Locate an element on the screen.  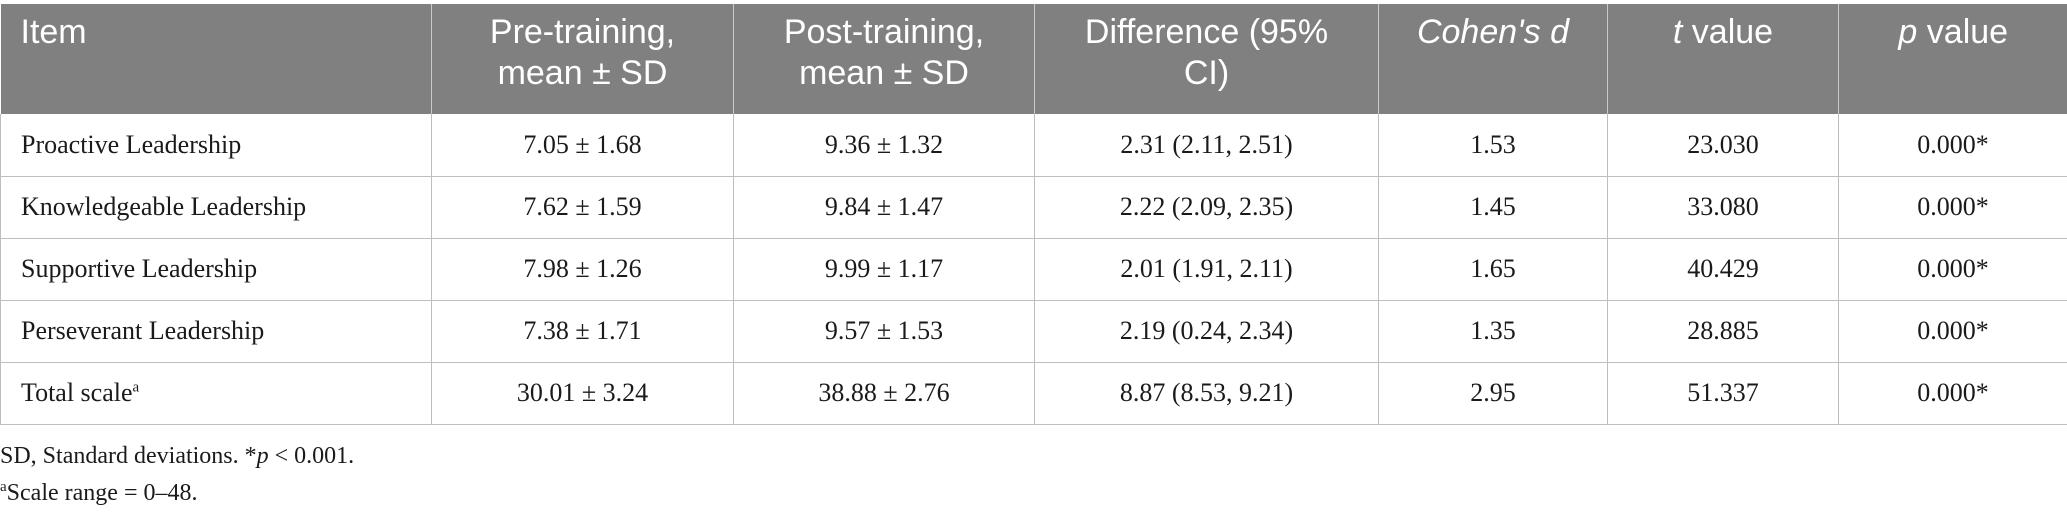
cell-item: Supportive Leadership is located at coordinates (216, 269).